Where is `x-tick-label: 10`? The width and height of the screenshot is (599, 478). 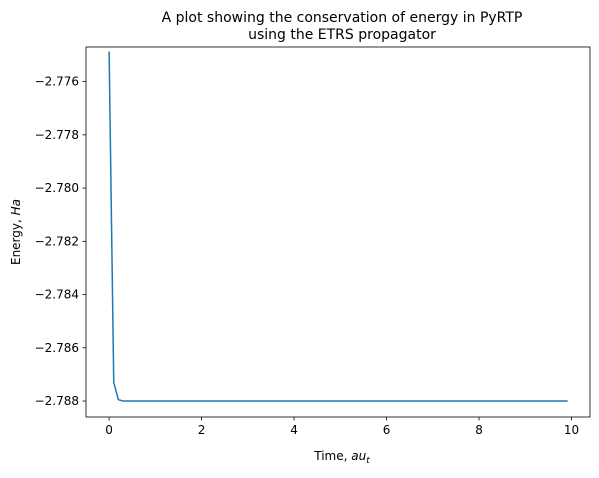 x-tick-label: 10 is located at coordinates (571, 430).